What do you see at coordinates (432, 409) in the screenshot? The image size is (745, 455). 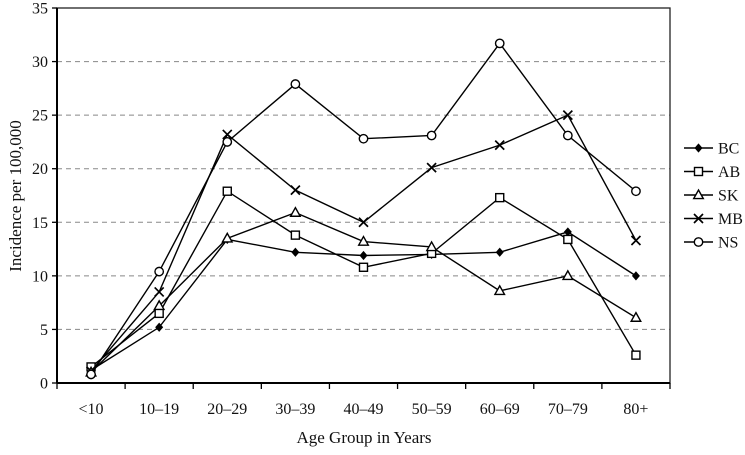 I see `x-category-label-5: 50–59` at bounding box center [432, 409].